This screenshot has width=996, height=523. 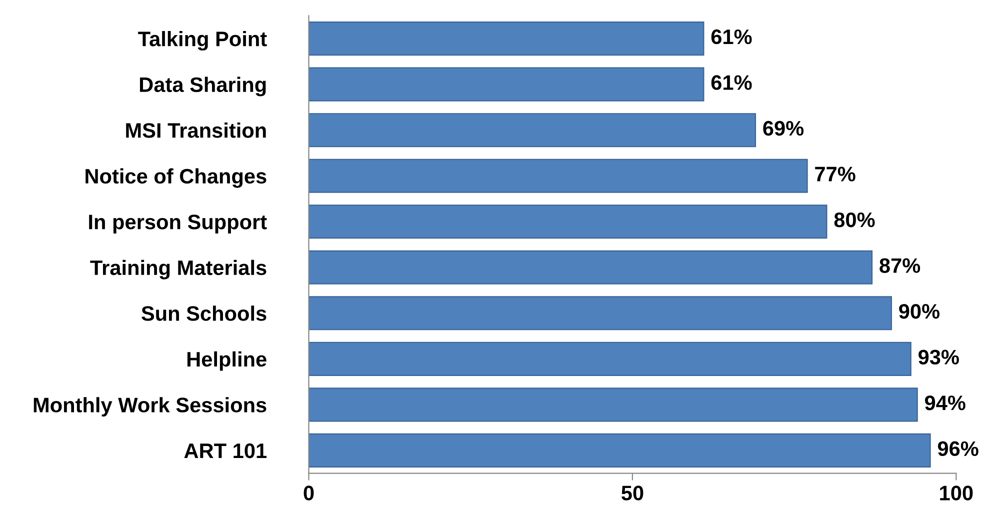 What do you see at coordinates (956, 493) in the screenshot?
I see `x-tick-label: 100` at bounding box center [956, 493].